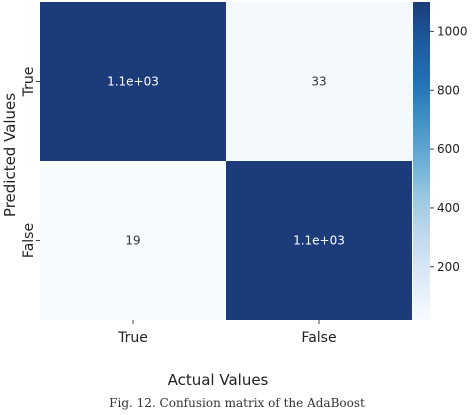 The image size is (474, 415). What do you see at coordinates (29, 240) in the screenshot?
I see `y-tick-label: False` at bounding box center [29, 240].